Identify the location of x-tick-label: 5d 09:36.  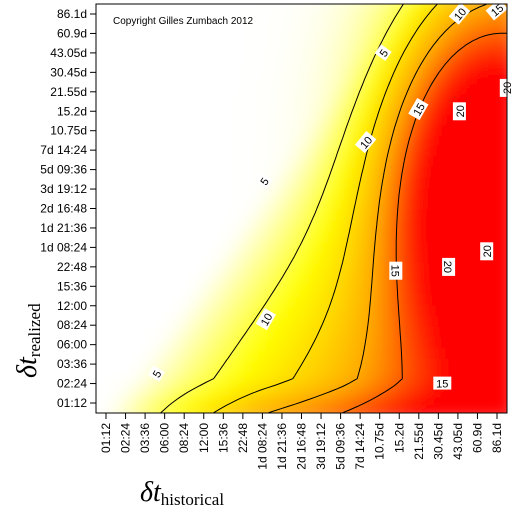
(341, 446).